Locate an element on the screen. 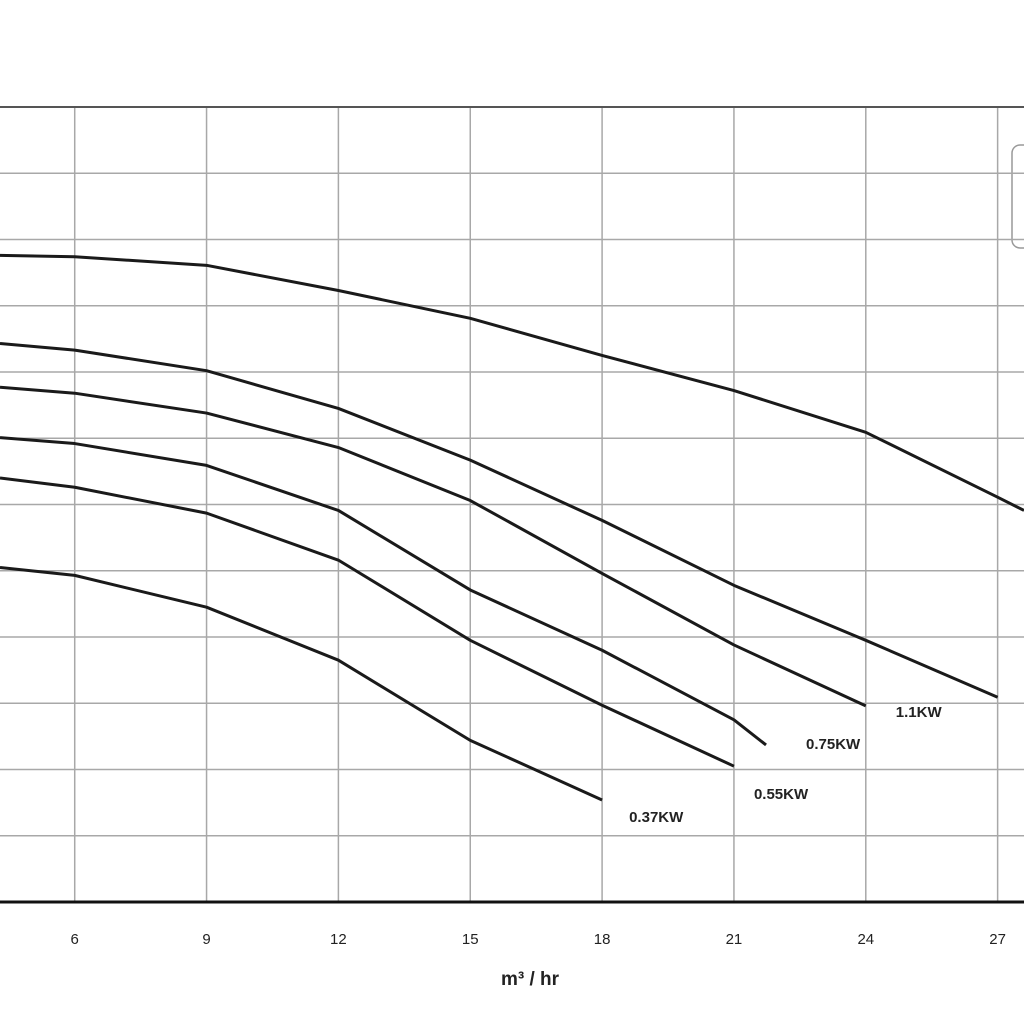 The height and width of the screenshot is (1024, 1024). curve-label: 0.37KW is located at coordinates (656, 817).